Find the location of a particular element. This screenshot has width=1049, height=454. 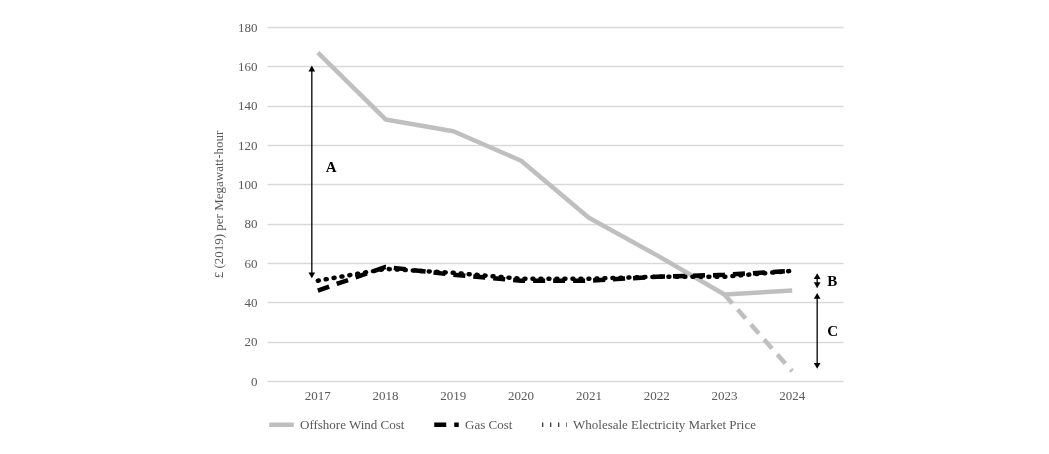

x-tick-label: 2022 is located at coordinates (656, 395).